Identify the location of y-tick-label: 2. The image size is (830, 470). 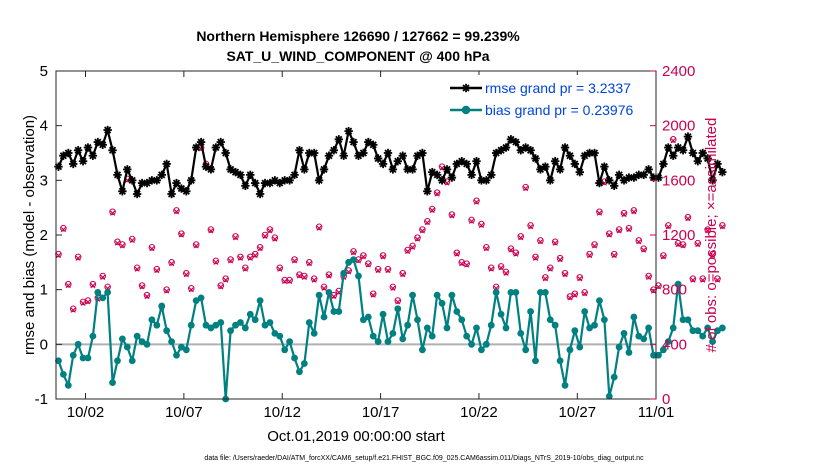
(44, 235).